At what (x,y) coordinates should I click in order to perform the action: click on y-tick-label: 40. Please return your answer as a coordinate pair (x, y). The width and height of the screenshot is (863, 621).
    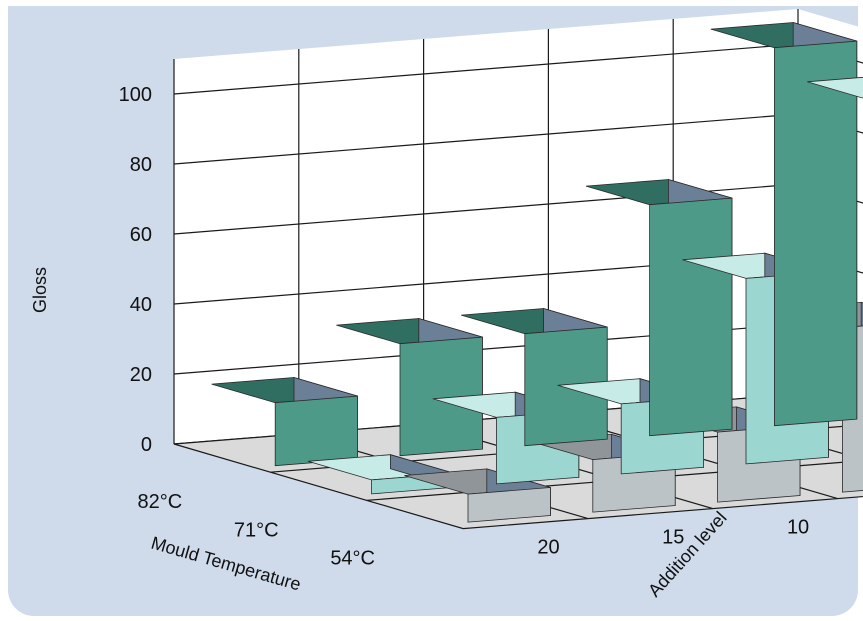
    Looking at the image, I should click on (141, 305).